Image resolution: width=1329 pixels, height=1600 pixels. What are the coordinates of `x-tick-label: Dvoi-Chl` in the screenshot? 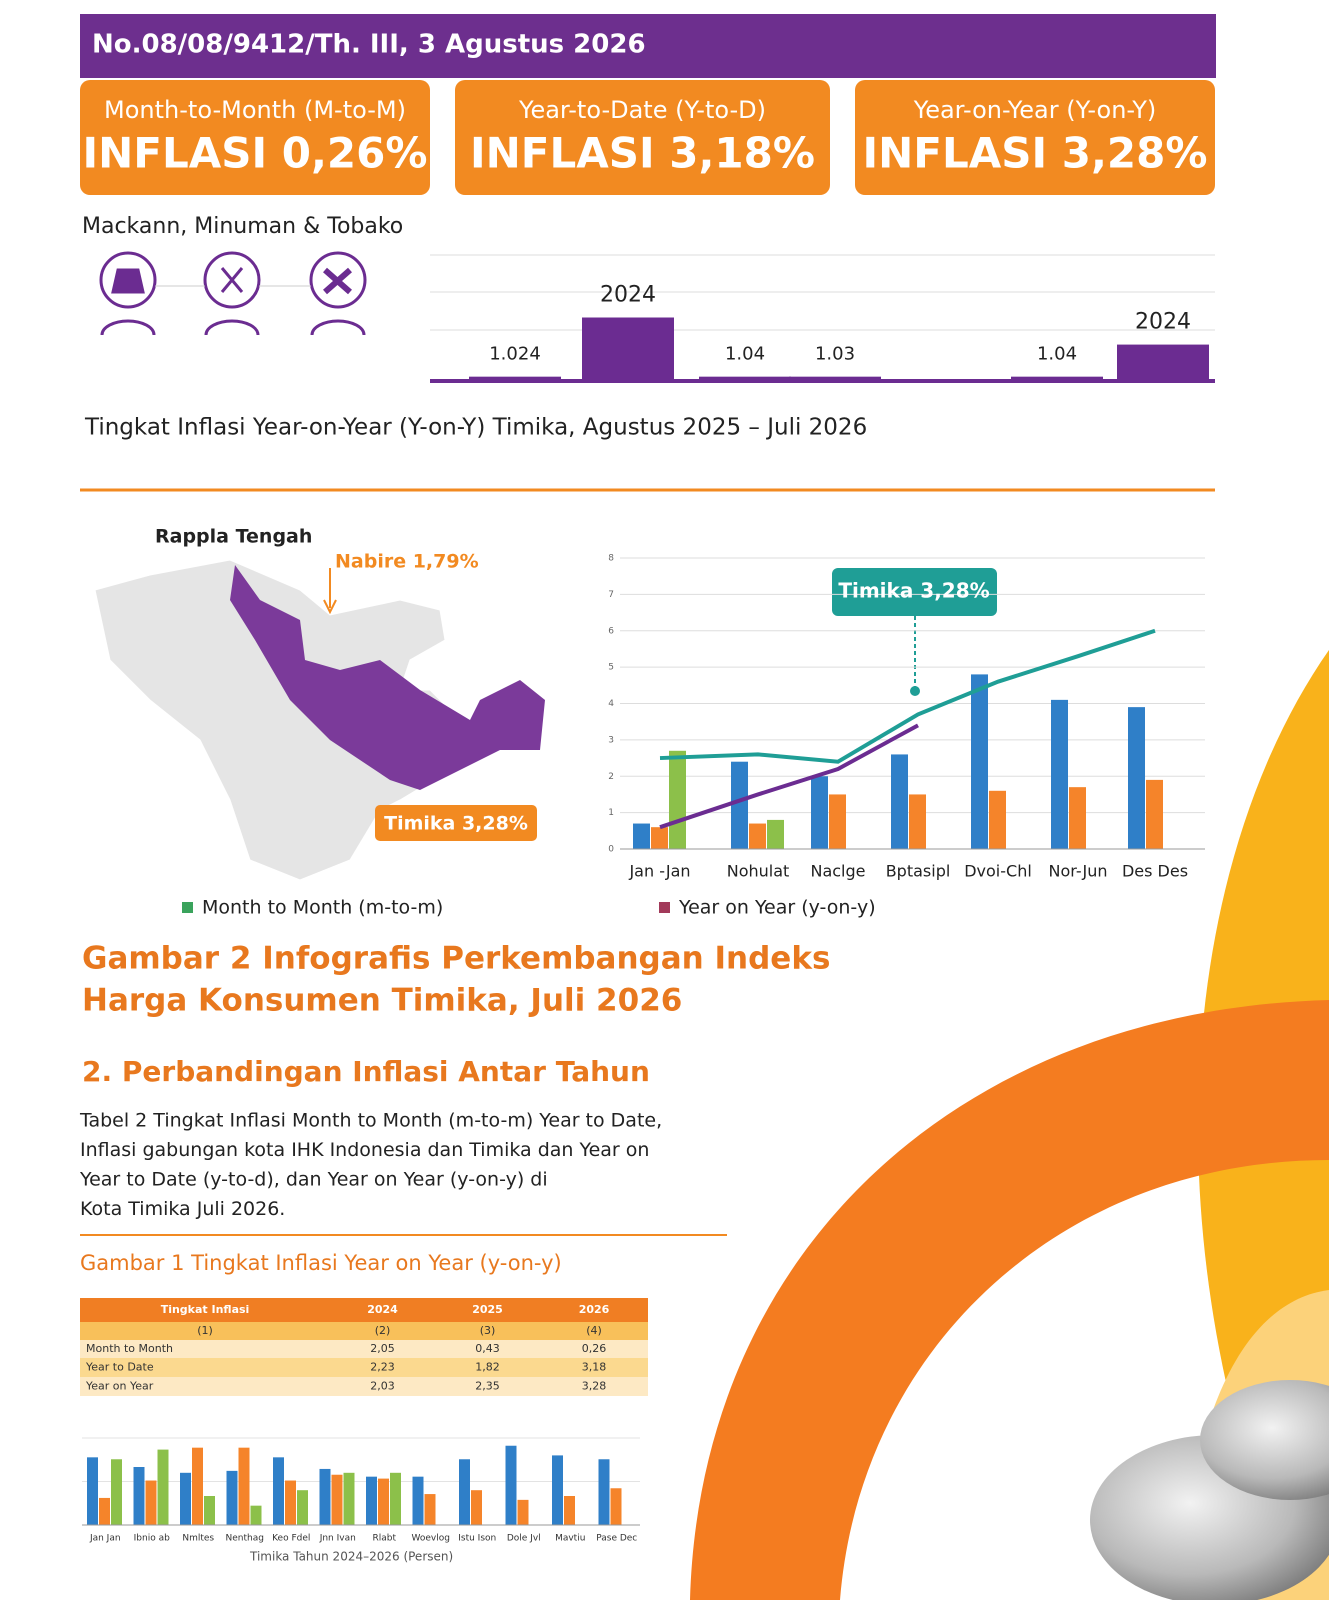 It's located at (998, 871).